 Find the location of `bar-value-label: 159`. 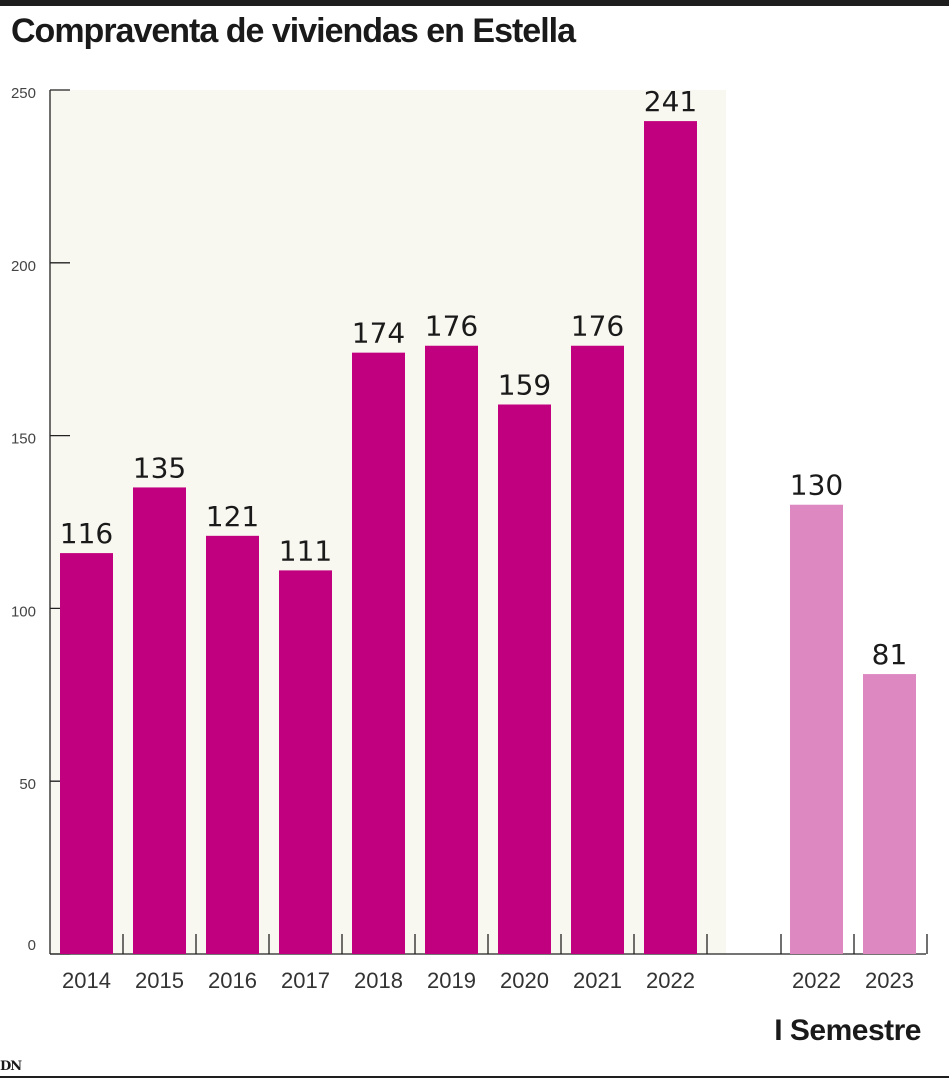

bar-value-label: 159 is located at coordinates (524, 384).